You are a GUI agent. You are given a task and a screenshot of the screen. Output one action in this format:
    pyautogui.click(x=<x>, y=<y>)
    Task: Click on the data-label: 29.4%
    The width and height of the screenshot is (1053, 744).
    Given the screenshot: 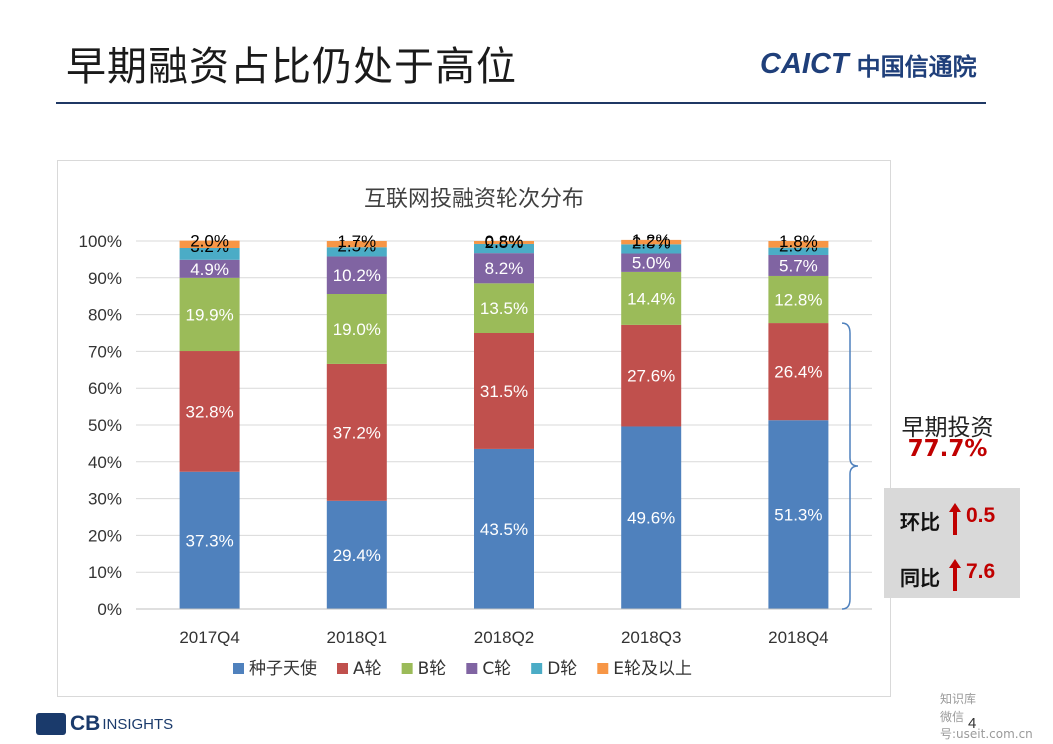 What is the action you would take?
    pyautogui.click(x=357, y=555)
    